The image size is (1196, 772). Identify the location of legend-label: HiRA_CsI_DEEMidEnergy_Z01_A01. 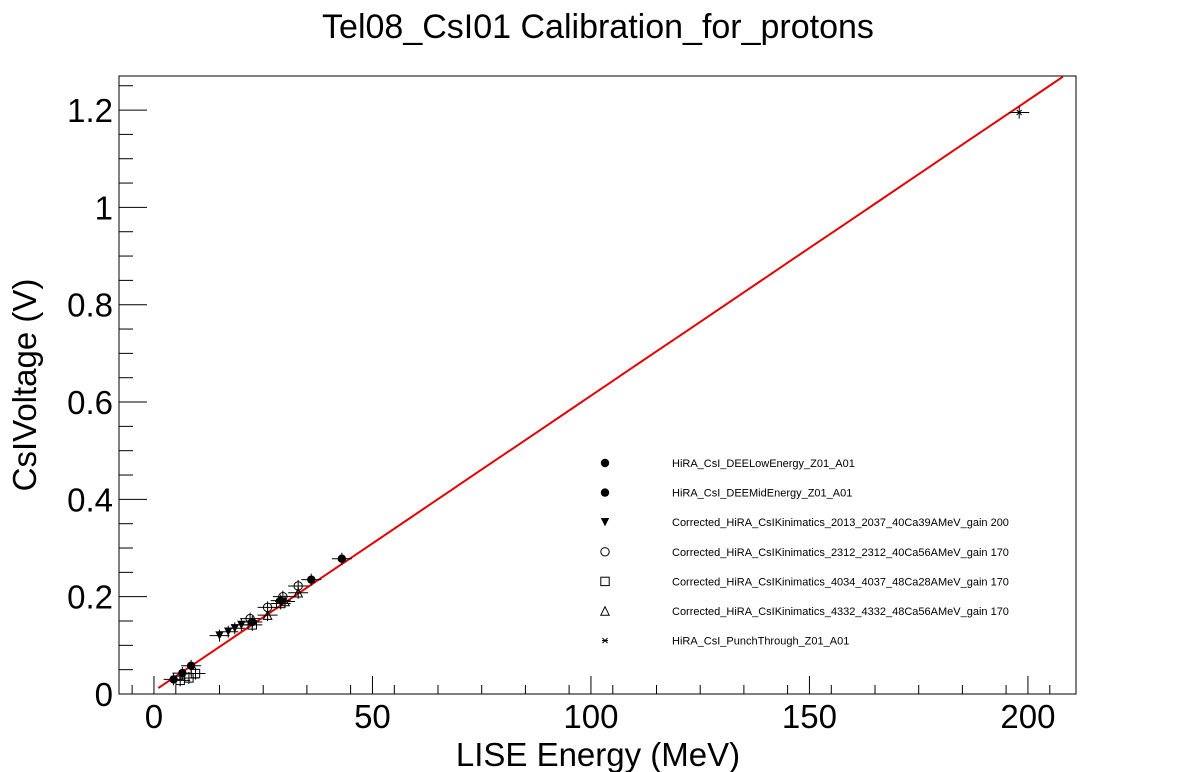
(762, 494).